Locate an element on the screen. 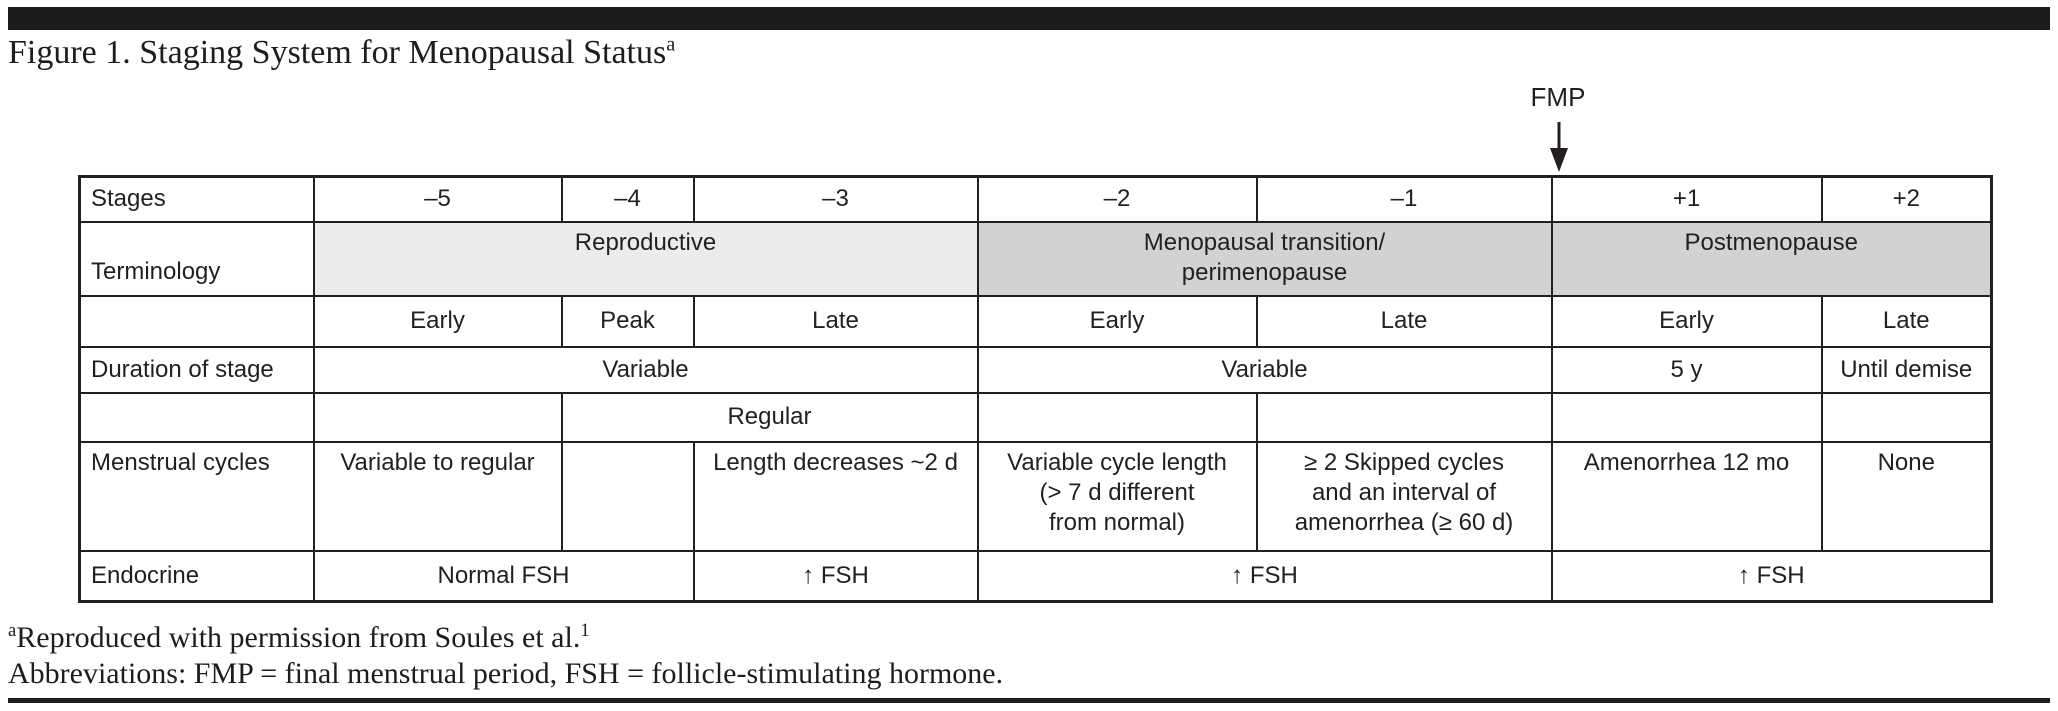  regular-row: Regular is located at coordinates (1035, 417).